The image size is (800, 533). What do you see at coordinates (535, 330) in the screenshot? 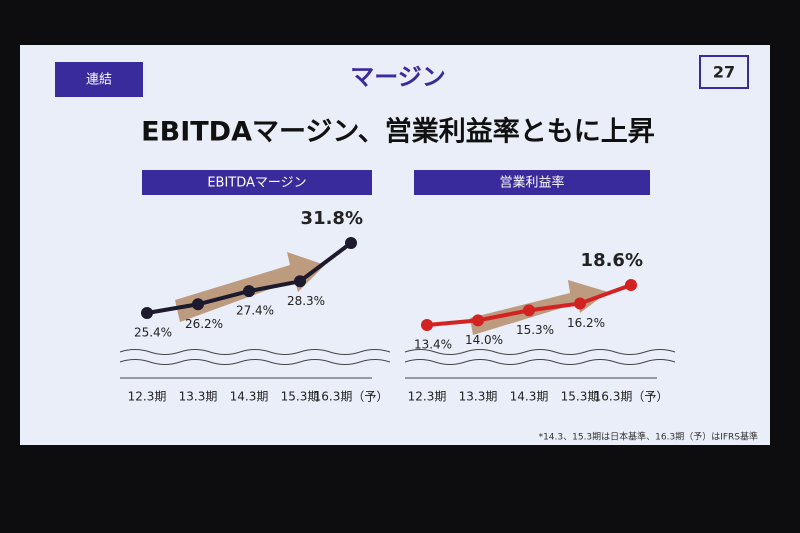
I see `data-label: 15.3%` at bounding box center [535, 330].